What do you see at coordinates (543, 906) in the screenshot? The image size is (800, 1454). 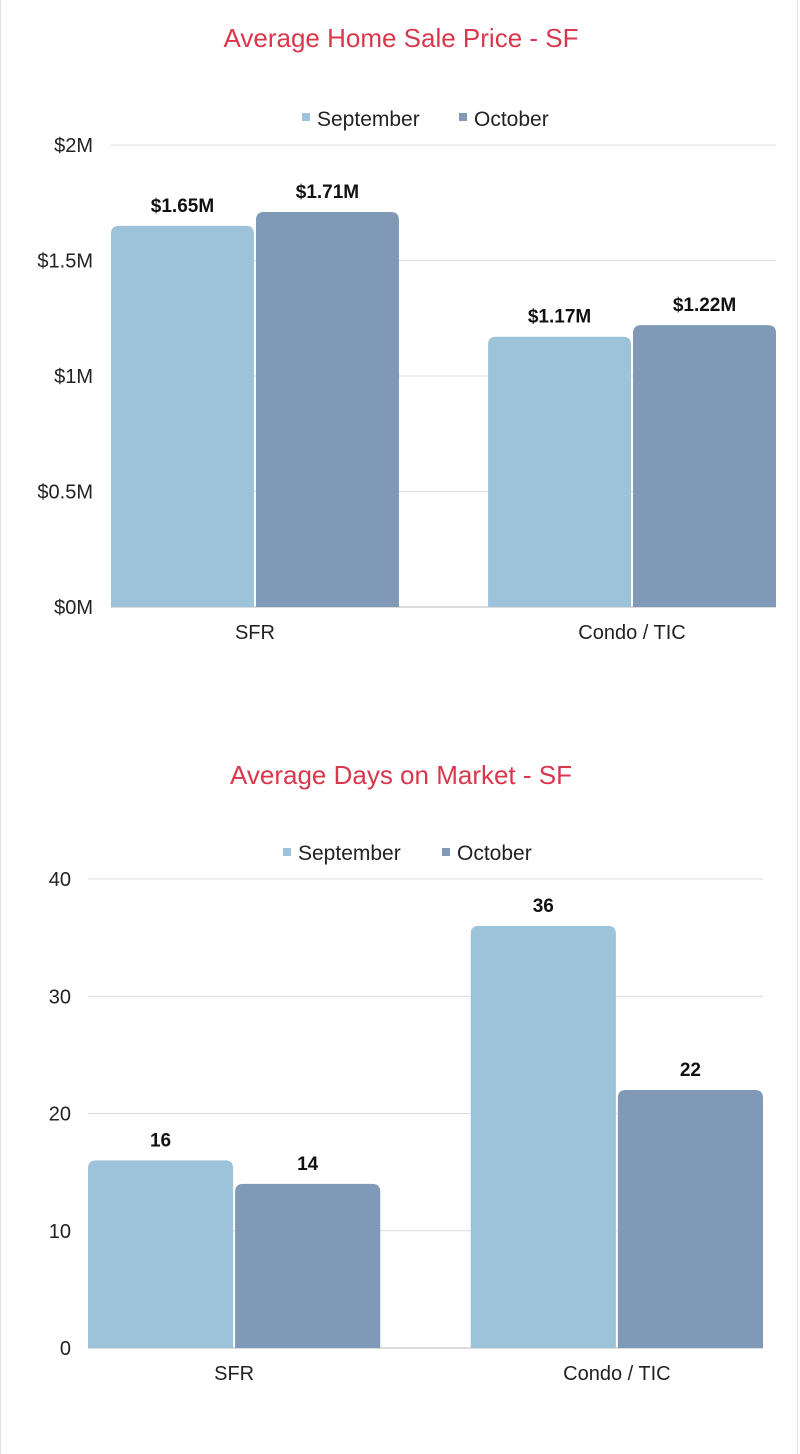 I see `data-label: 36` at bounding box center [543, 906].